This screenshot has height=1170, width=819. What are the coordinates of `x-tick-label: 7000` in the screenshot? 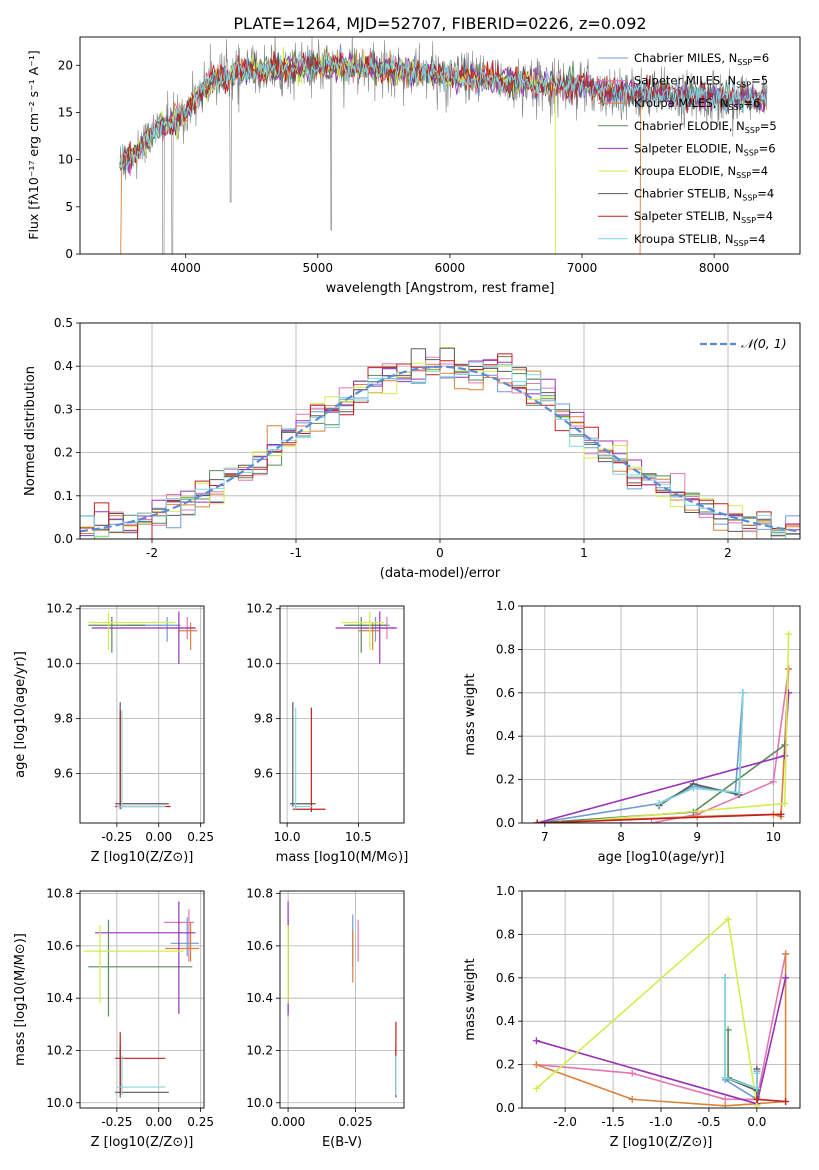 It's located at (582, 268).